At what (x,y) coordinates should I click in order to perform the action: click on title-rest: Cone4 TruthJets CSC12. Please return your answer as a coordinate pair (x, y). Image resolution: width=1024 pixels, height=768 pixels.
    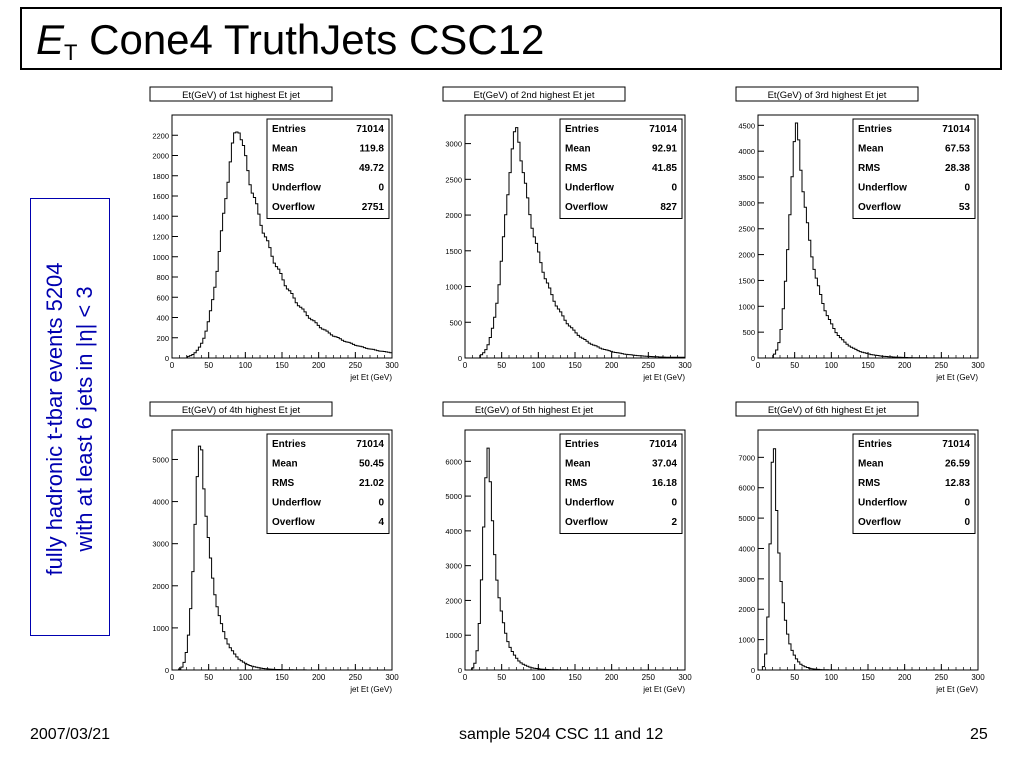
    Looking at the image, I should click on (311, 39).